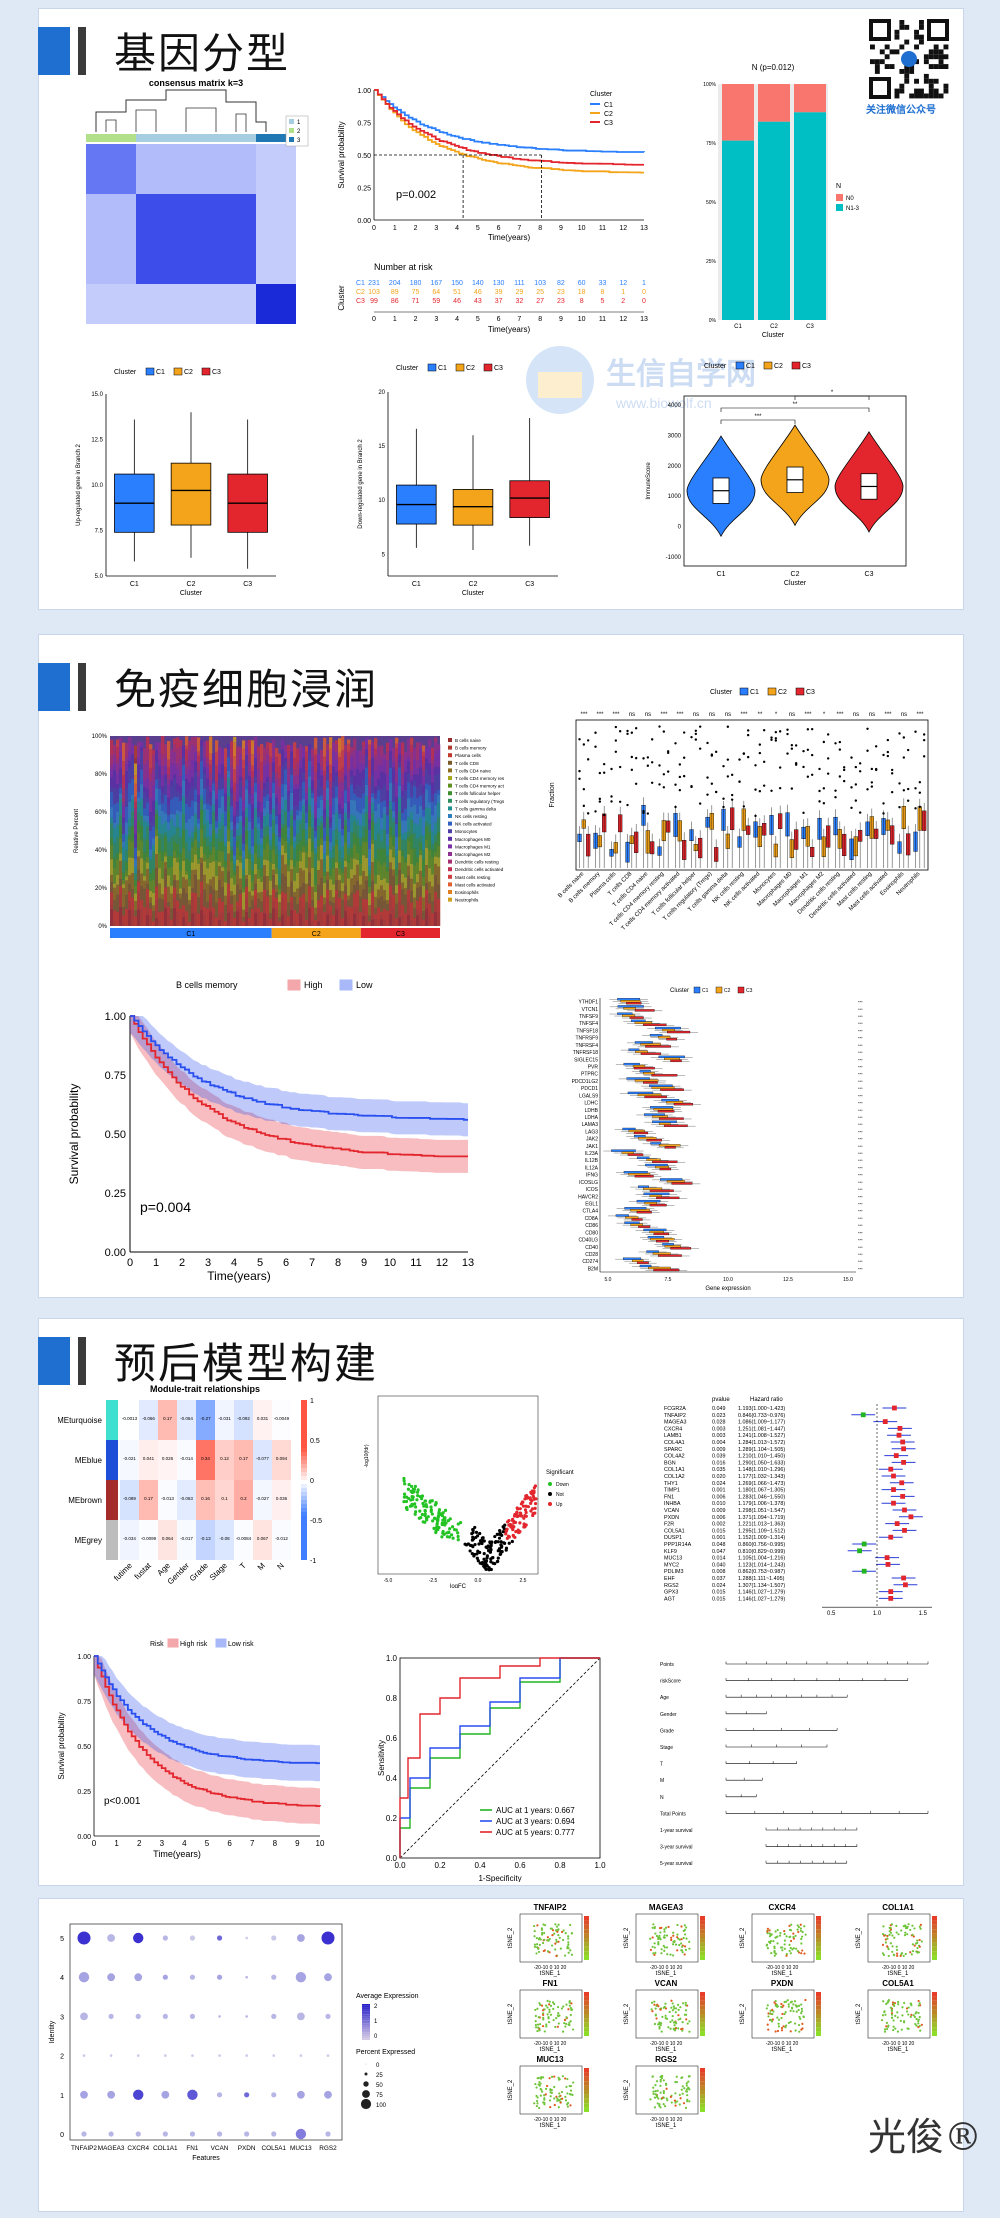  What do you see at coordinates (540, 292) in the screenshot?
I see `risk-cell: 25` at bounding box center [540, 292].